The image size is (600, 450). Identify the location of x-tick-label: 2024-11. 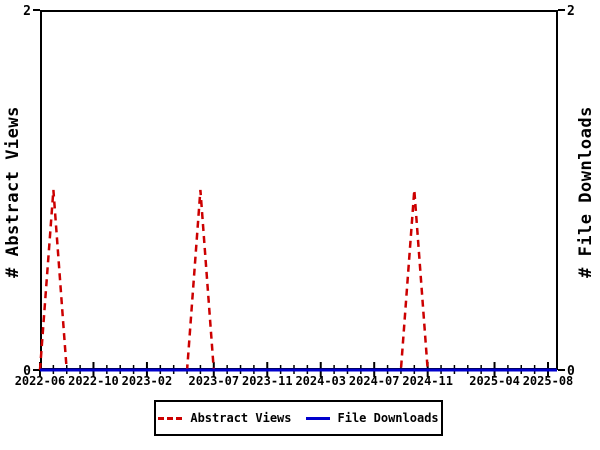
(427, 381).